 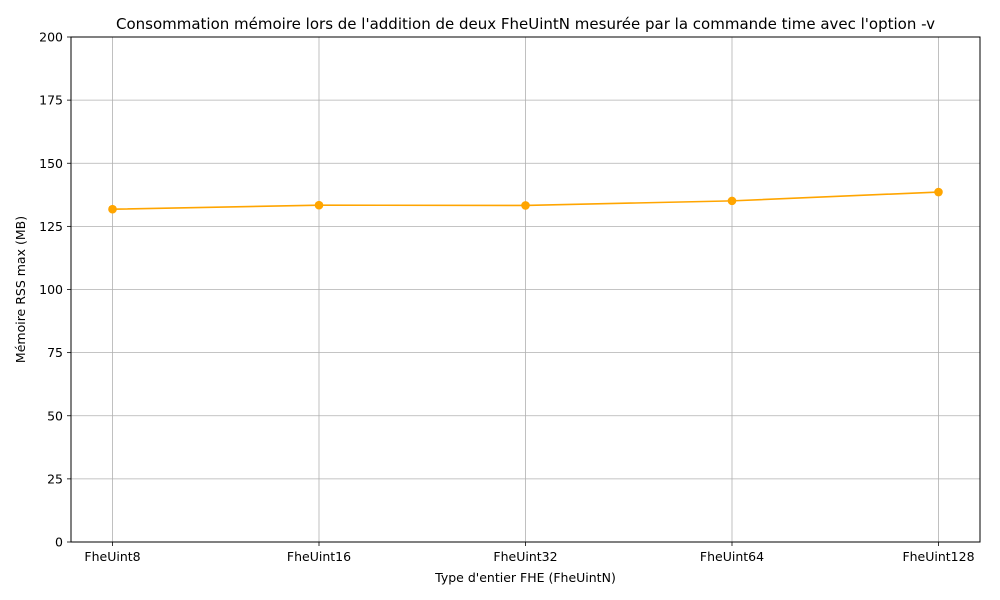 What do you see at coordinates (525, 577) in the screenshot?
I see `x-axis-label: Type d'entier FHE (FheUintN)` at bounding box center [525, 577].